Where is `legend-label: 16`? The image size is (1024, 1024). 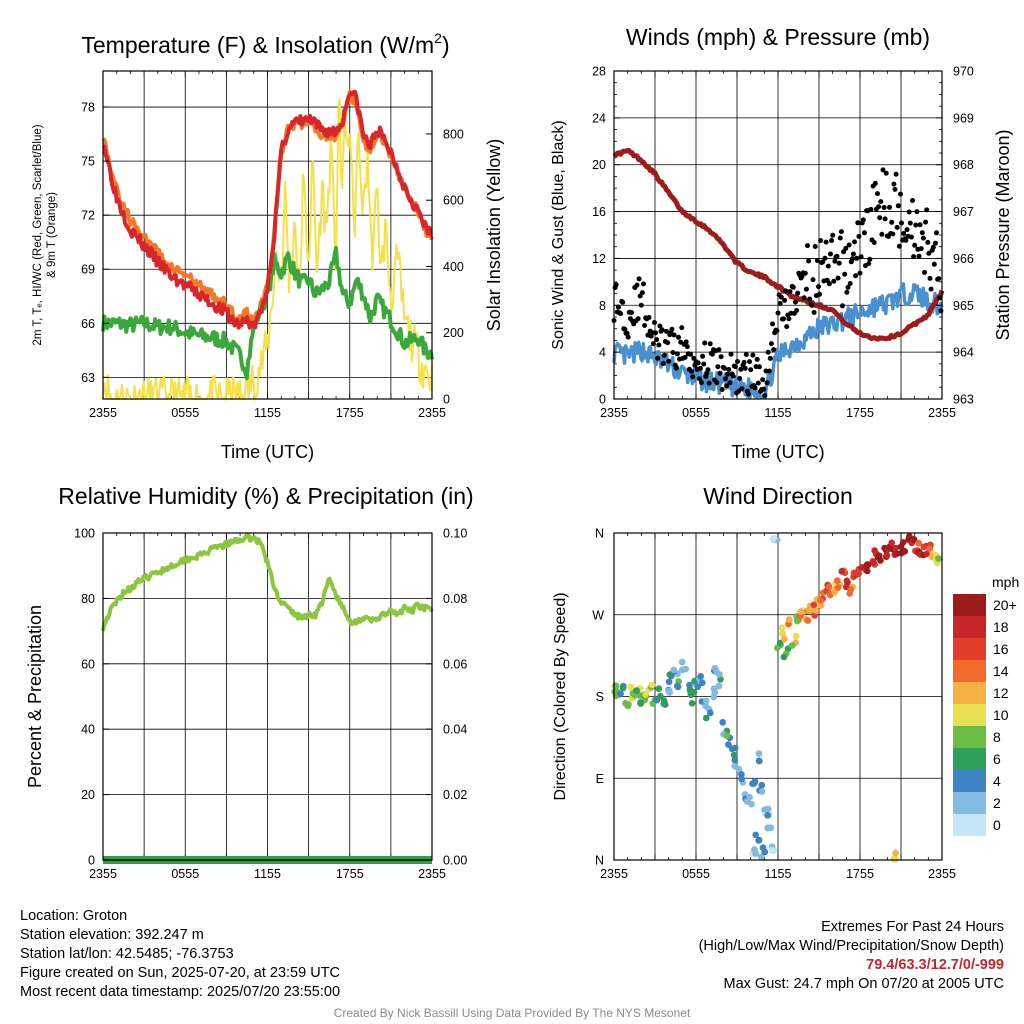 legend-label: 16 is located at coordinates (1001, 649).